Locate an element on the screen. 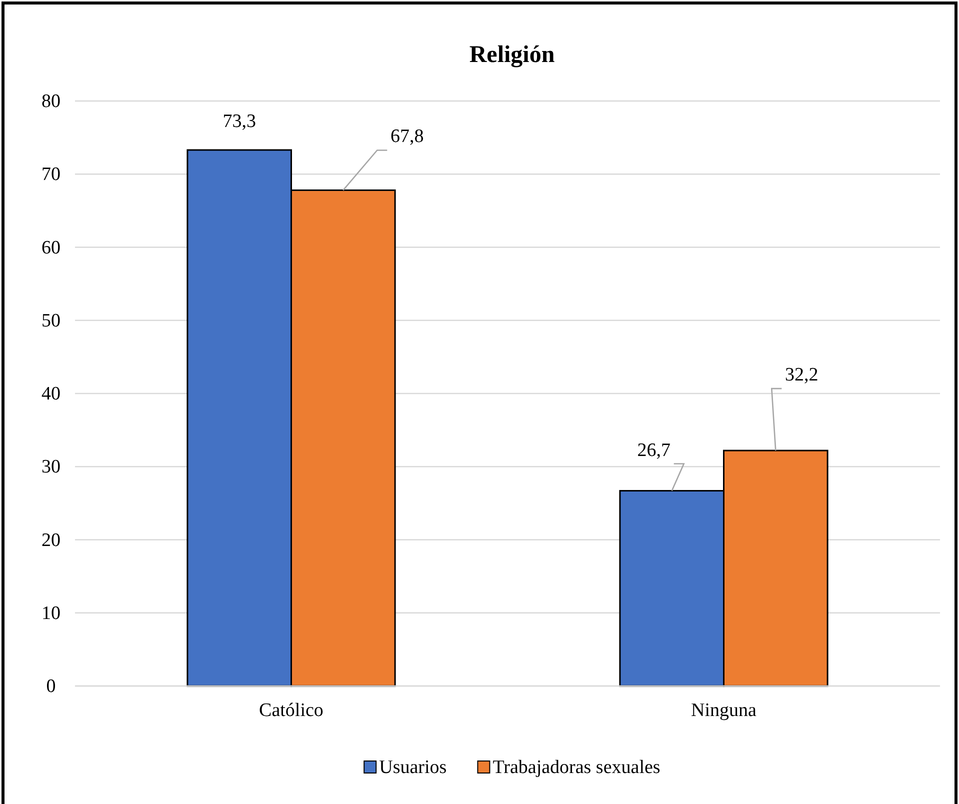 This screenshot has height=804, width=959. y-tick-label: 40 is located at coordinates (51, 394).